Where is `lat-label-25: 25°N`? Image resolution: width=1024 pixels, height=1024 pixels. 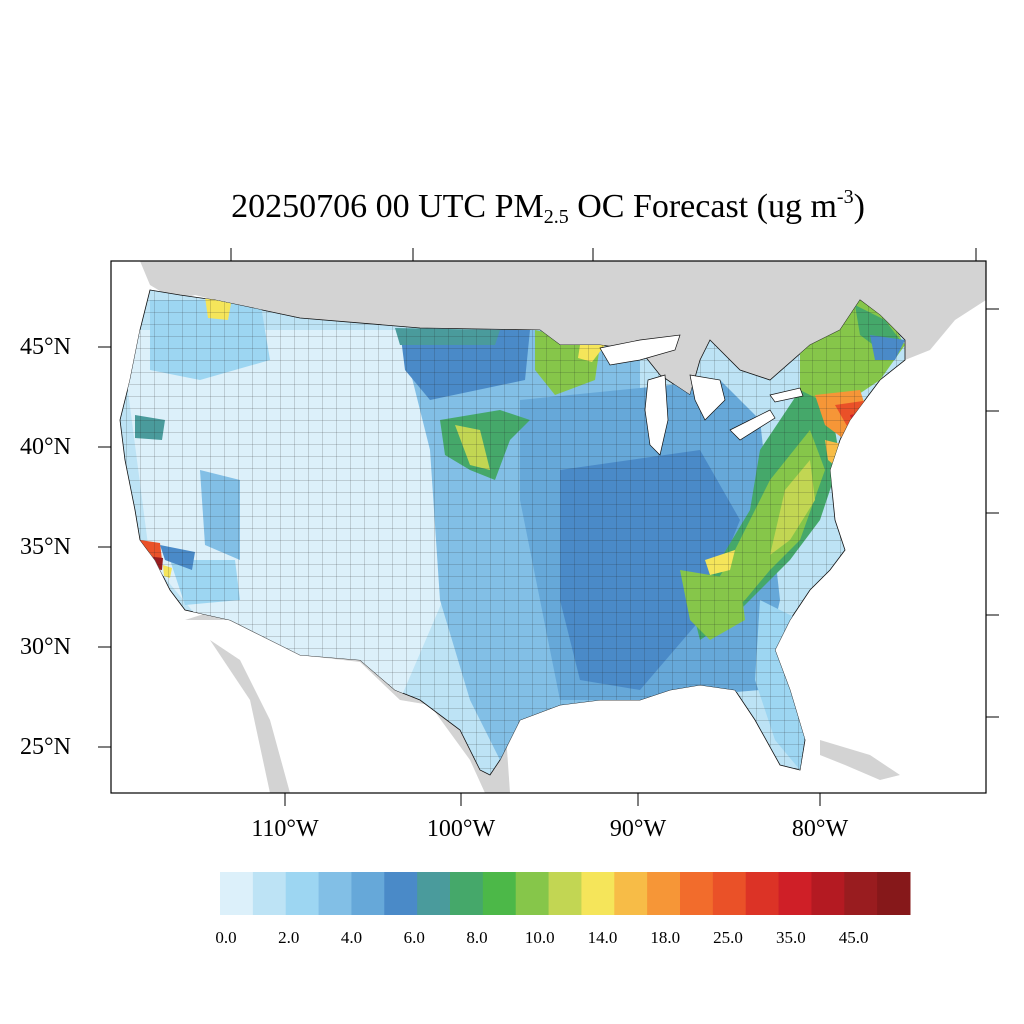 lat-label-25: 25°N is located at coordinates (45, 747).